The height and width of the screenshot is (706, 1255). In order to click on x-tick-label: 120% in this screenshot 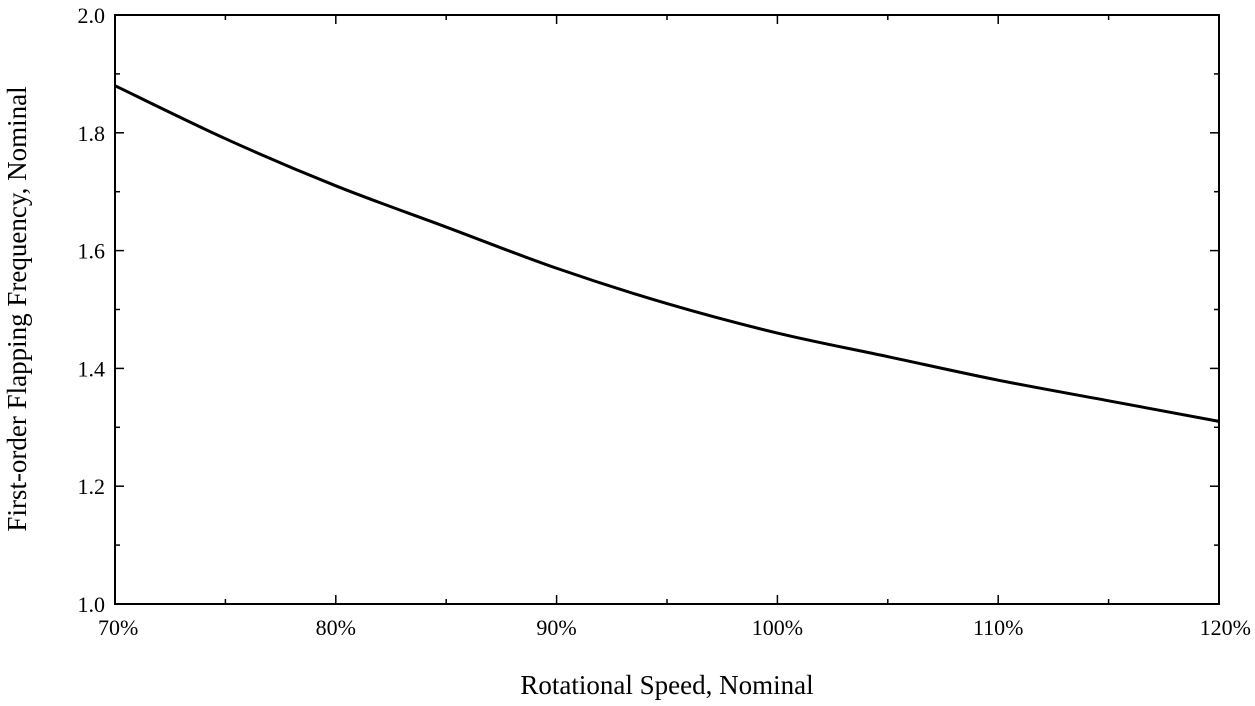, I will do `click(1225, 627)`.